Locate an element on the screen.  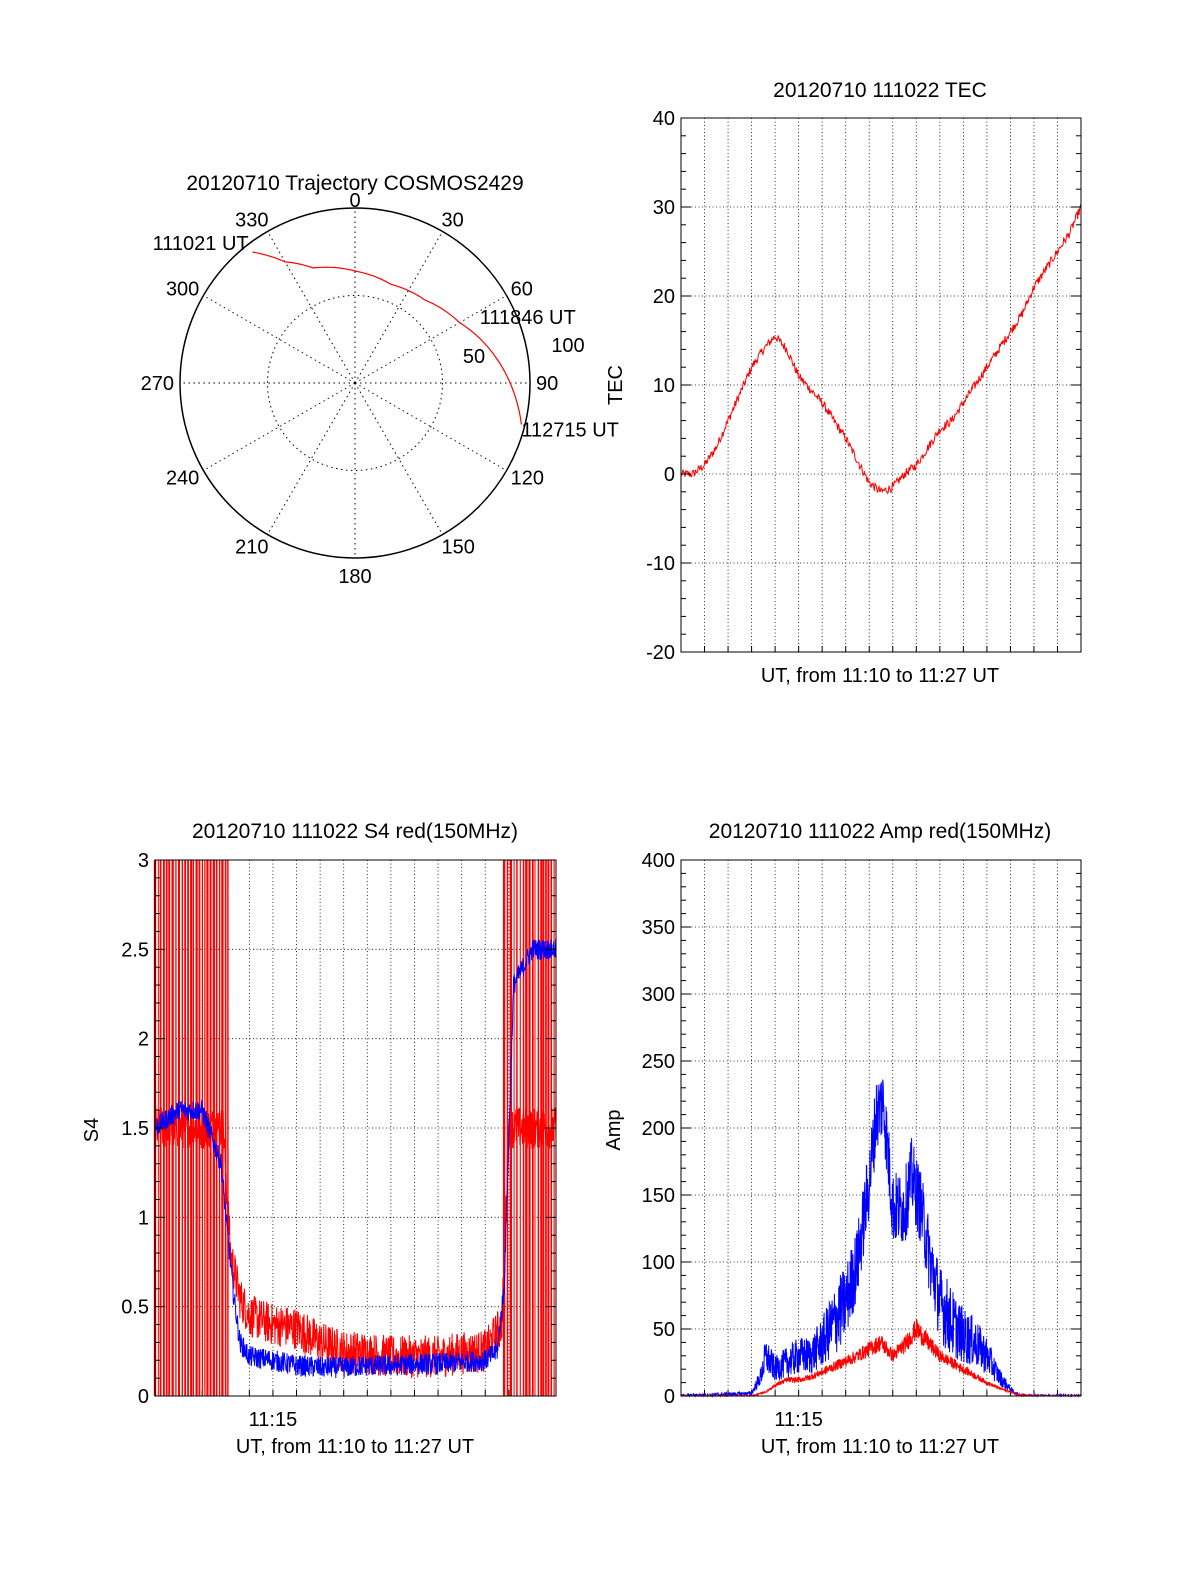
polar-trajectory-line is located at coordinates (387, 338).